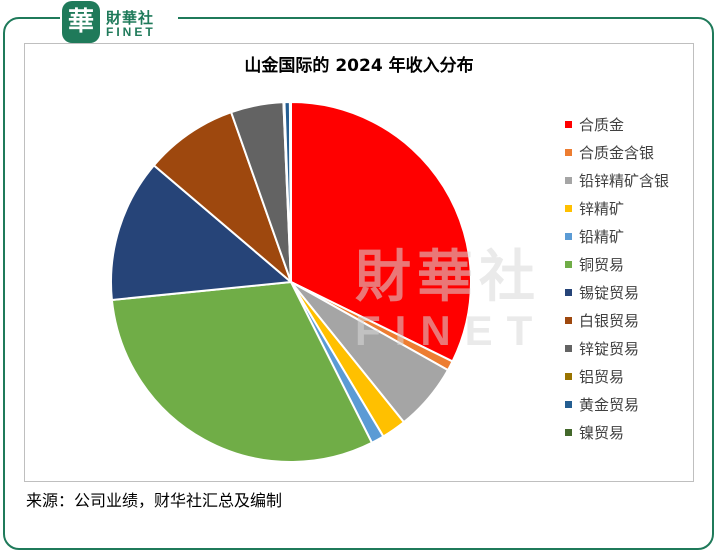 The width and height of the screenshot is (721, 558). I want to click on source-note: 来源：公司业绩，财华社汇总及编制, so click(154, 500).